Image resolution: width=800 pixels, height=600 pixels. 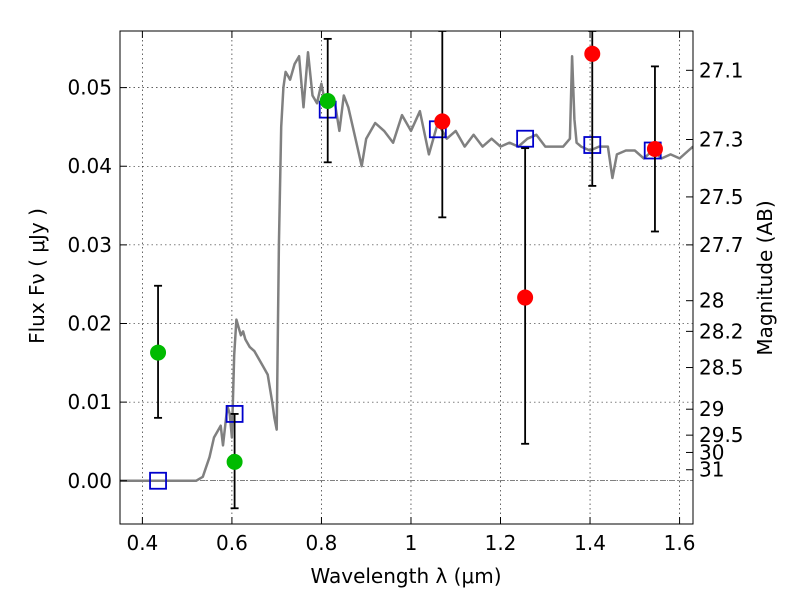 What do you see at coordinates (711, 301) in the screenshot?
I see `y2-tick-label: 28` at bounding box center [711, 301].